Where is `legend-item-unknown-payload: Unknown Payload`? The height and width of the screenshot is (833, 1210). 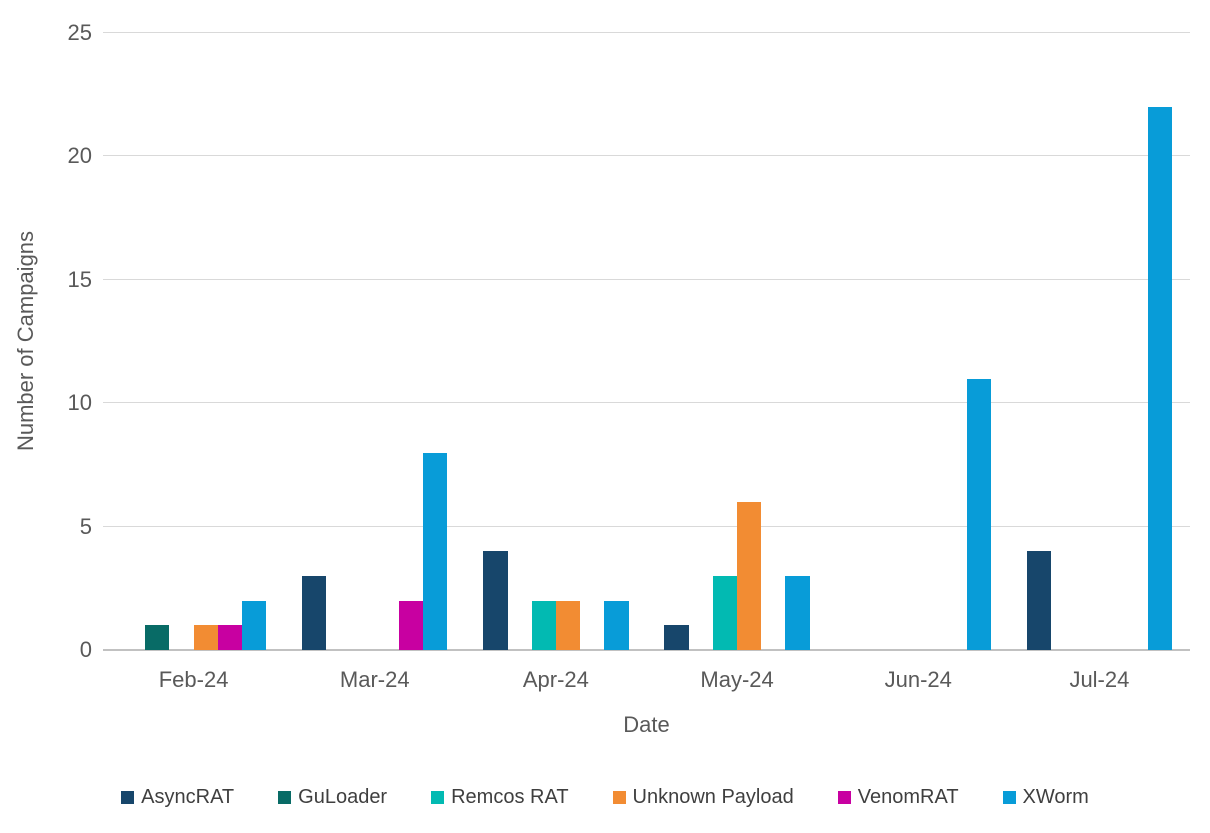 legend-item-unknown-payload: Unknown Payload is located at coordinates (703, 797).